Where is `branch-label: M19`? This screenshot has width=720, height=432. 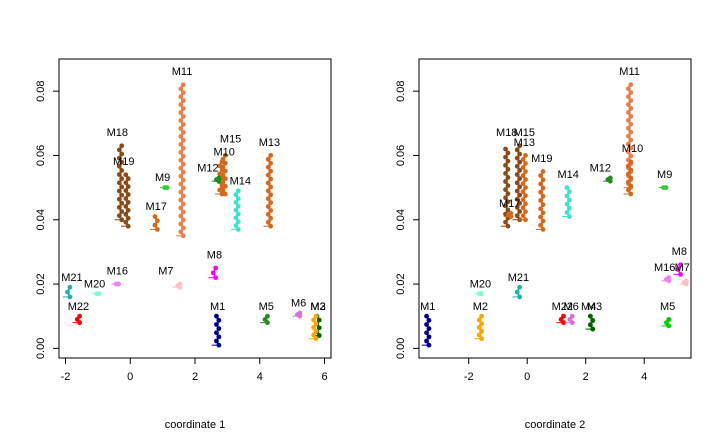 branch-label: M19 is located at coordinates (123, 162).